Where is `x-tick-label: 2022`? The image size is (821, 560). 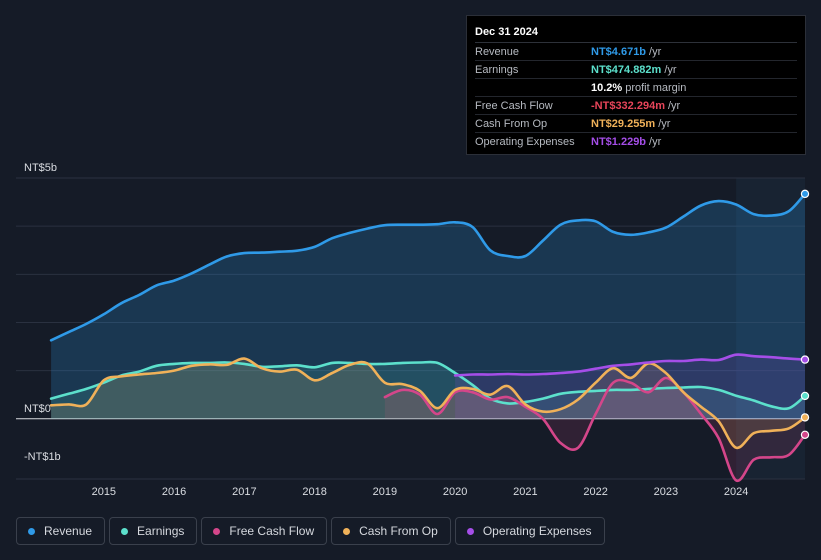
x-tick-label: 2022 is located at coordinates (595, 492).